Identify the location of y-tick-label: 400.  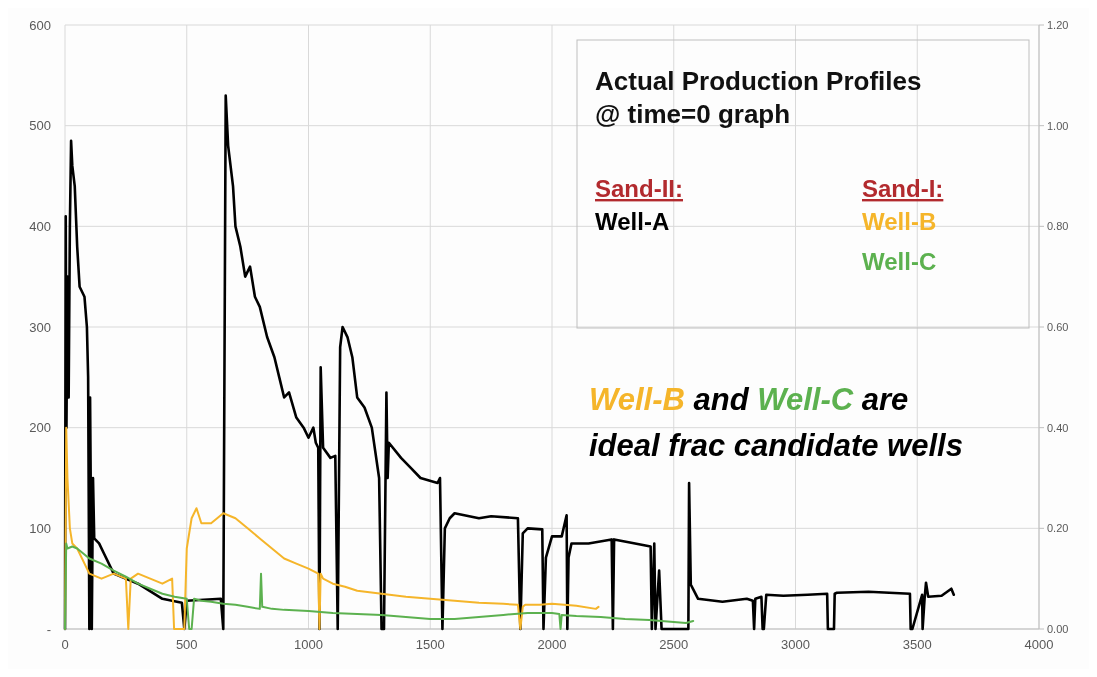
(40, 226).